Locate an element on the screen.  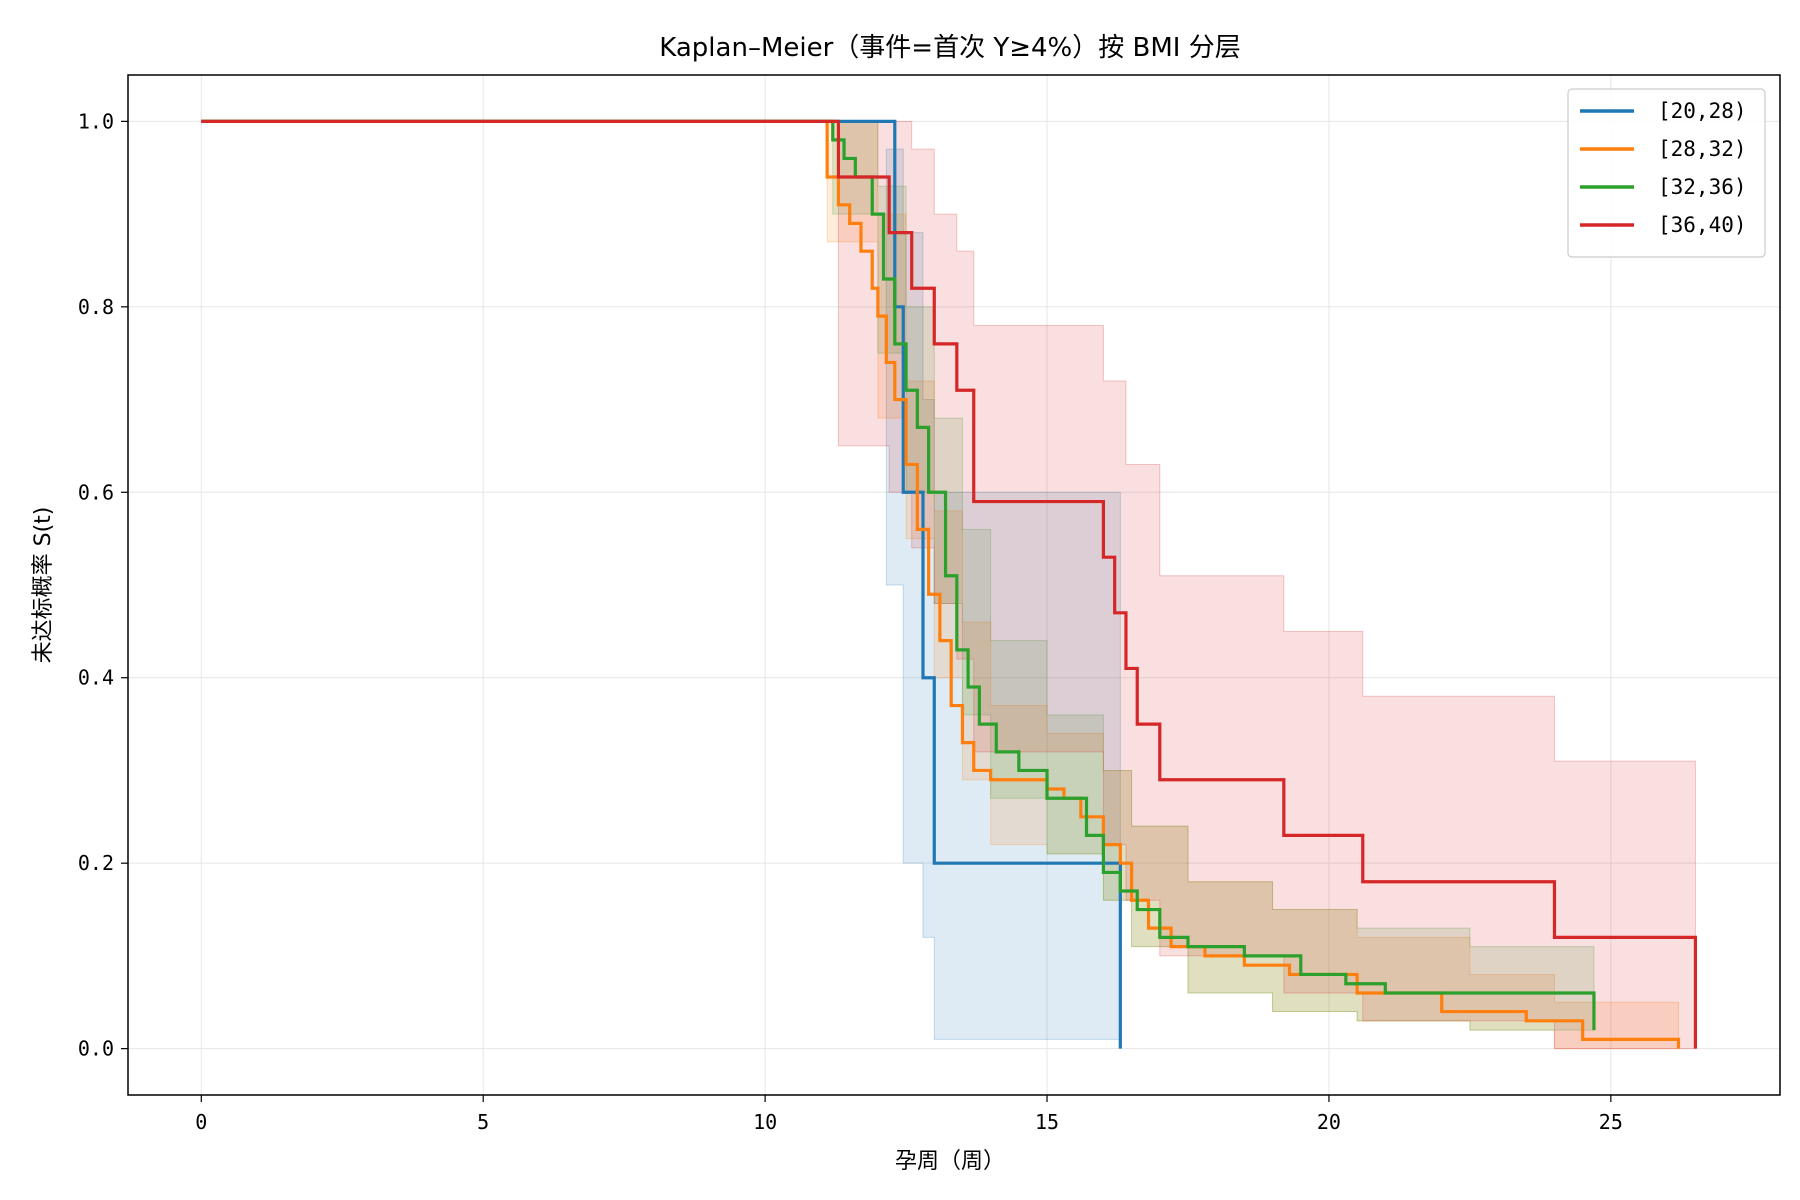
y-tick-label: 0.8 is located at coordinates (96, 307).